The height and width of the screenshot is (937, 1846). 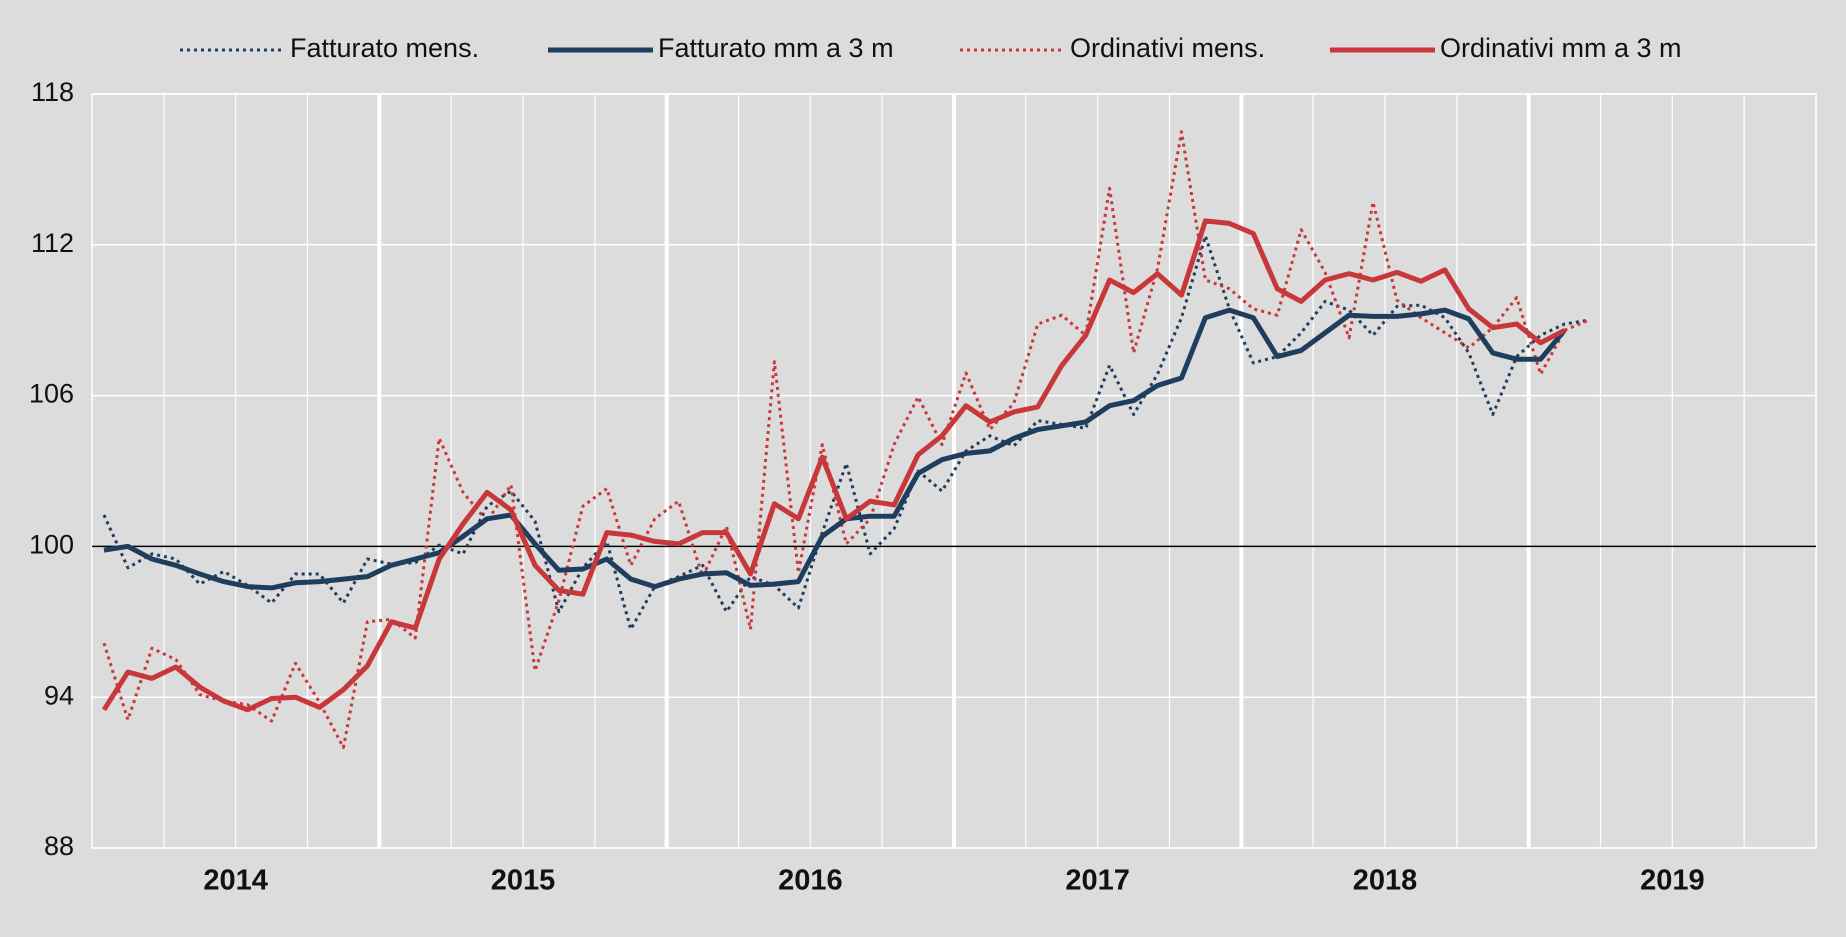 I want to click on x-tick-label: 2018, so click(x=1385, y=881).